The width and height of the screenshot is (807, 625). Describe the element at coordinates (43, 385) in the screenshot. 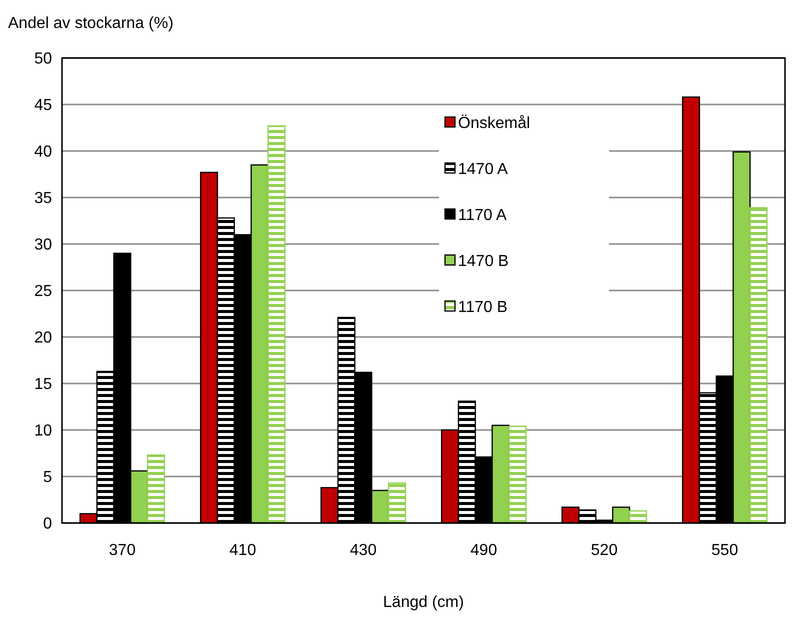

I see `y-tick-label: 15` at that location.